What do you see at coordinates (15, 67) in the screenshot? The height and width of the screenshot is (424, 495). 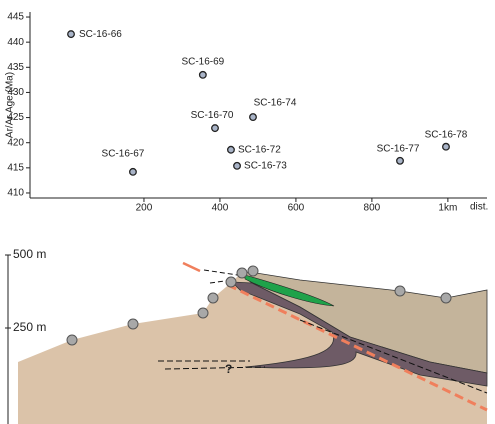 I see `y-tick-label: 435` at bounding box center [15, 67].